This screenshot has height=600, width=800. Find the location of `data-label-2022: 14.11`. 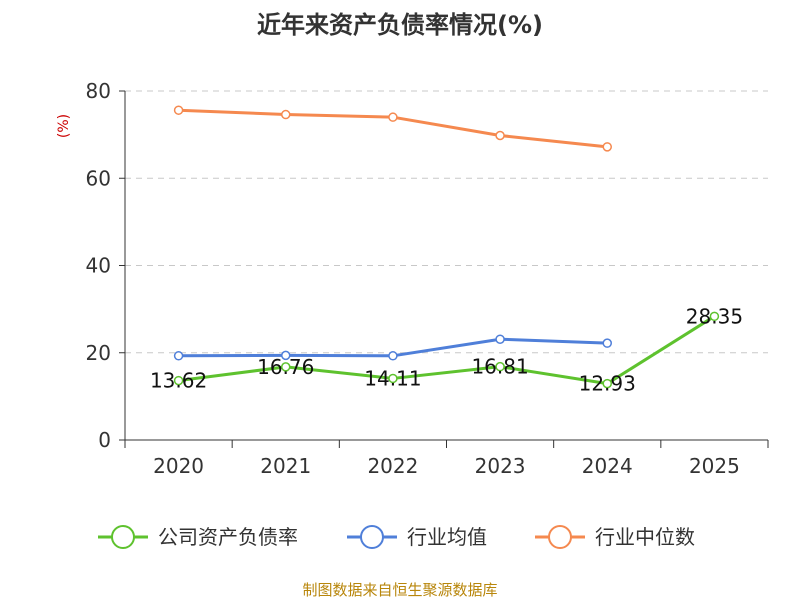

data-label-2022: 14.11 is located at coordinates (392, 378).